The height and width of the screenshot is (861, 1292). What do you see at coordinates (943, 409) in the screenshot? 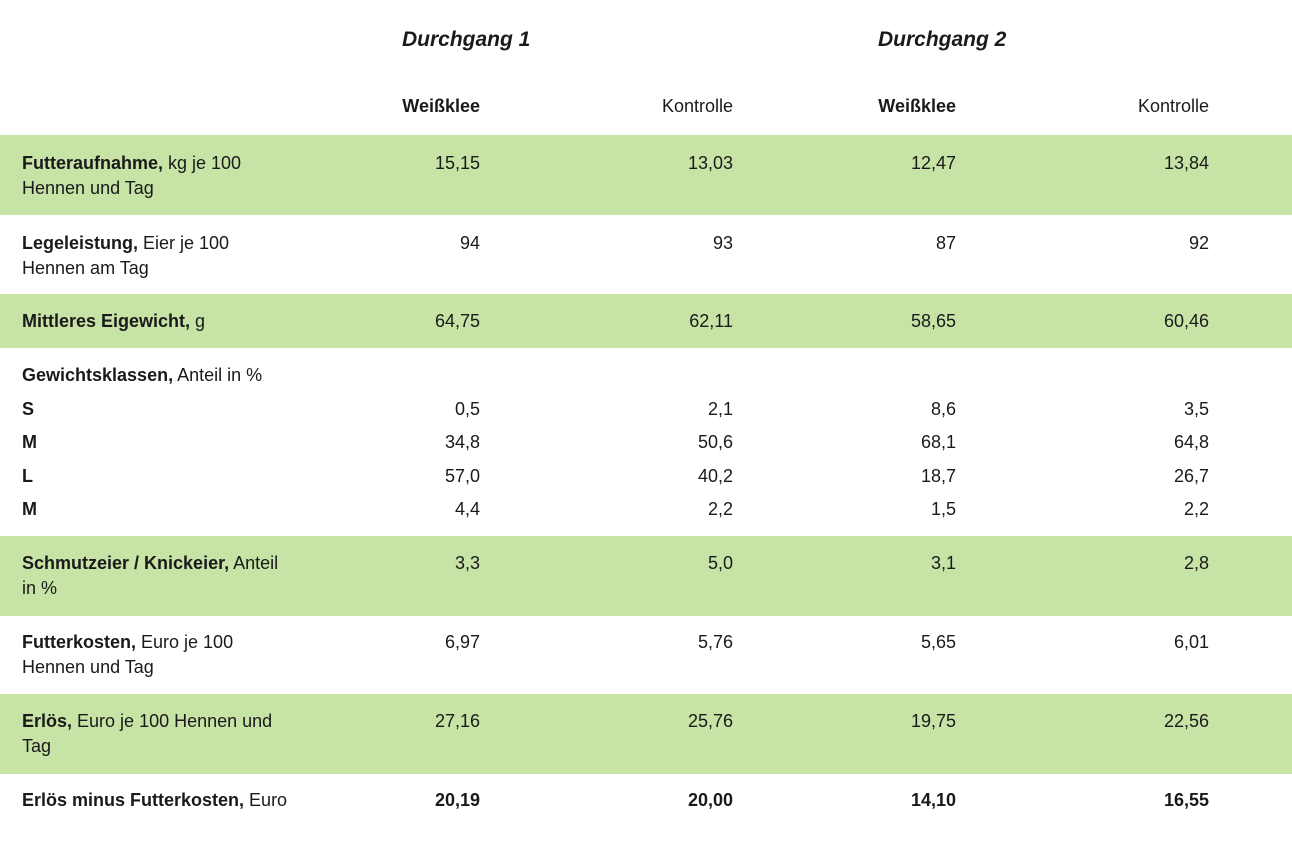
I see `table-cell: 8,6` at bounding box center [943, 409].